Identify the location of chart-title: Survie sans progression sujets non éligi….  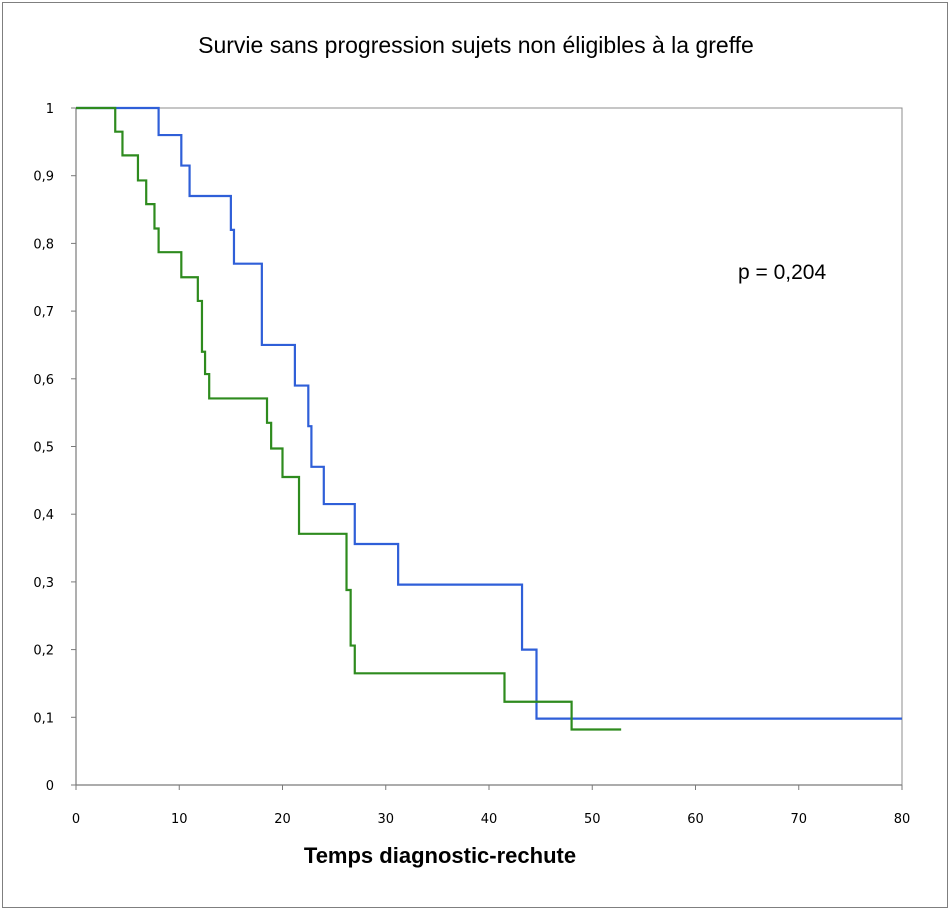
(476, 45).